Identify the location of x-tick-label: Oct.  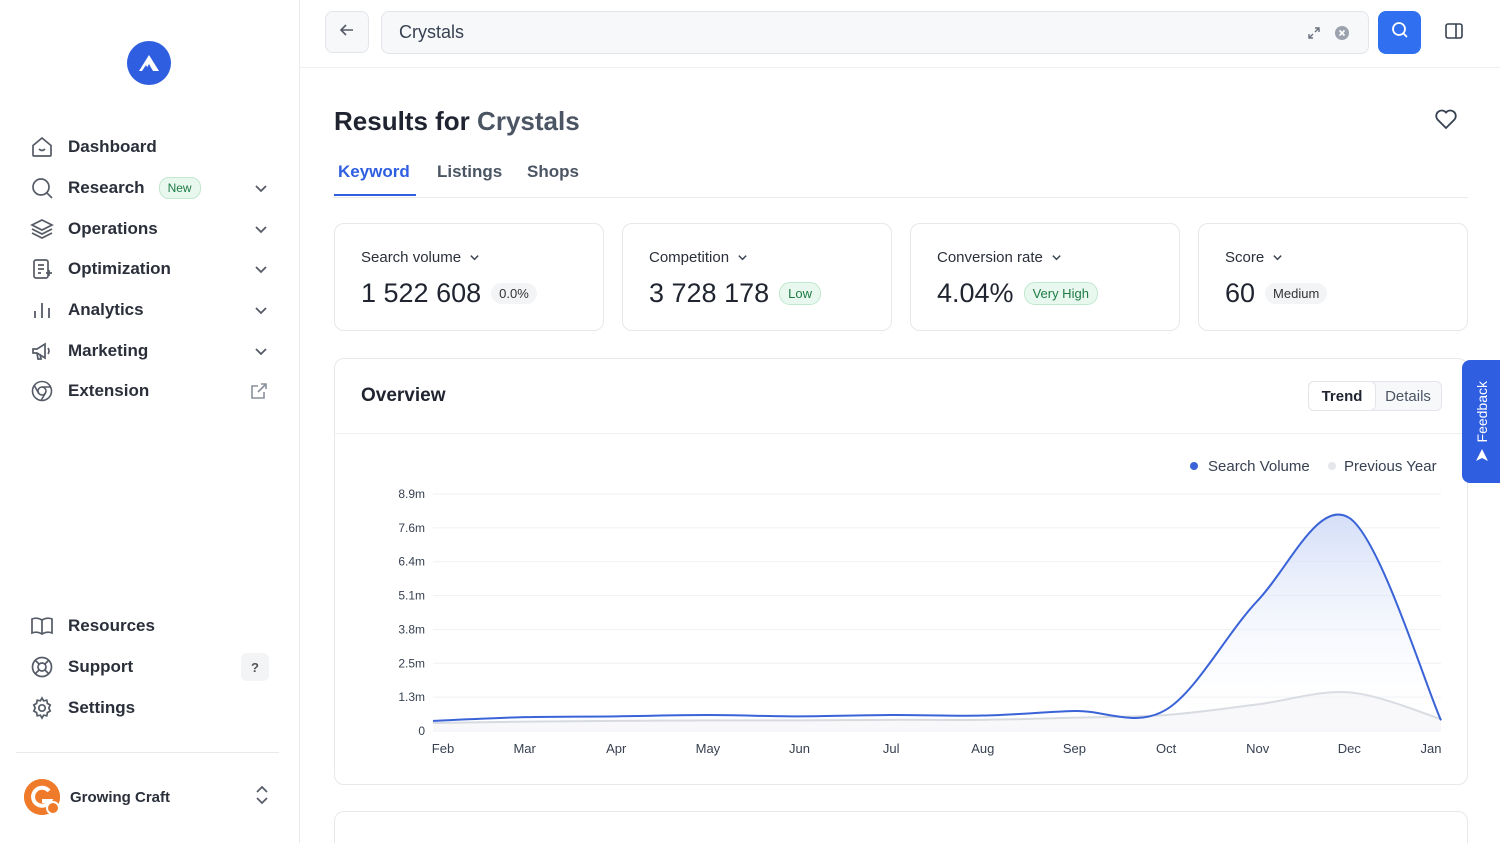
(1166, 748).